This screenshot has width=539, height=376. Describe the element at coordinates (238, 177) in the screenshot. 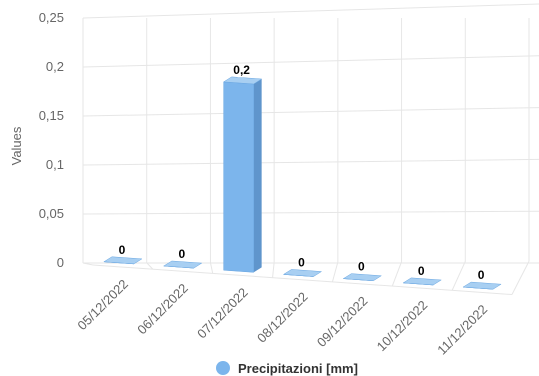

I see `bar-front` at that location.